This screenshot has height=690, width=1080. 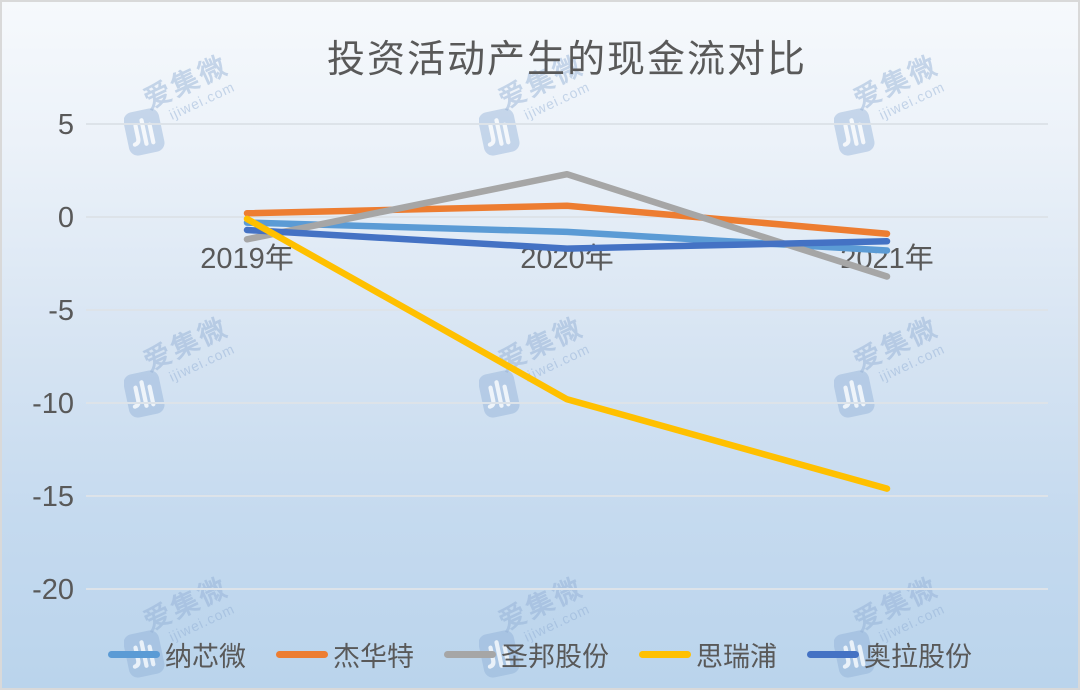 What do you see at coordinates (66, 125) in the screenshot?
I see `y-tick-label: 5` at bounding box center [66, 125].